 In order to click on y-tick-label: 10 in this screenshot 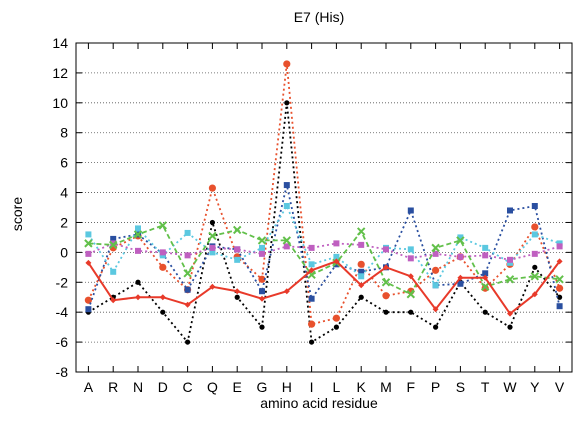, I will do `click(60, 103)`.